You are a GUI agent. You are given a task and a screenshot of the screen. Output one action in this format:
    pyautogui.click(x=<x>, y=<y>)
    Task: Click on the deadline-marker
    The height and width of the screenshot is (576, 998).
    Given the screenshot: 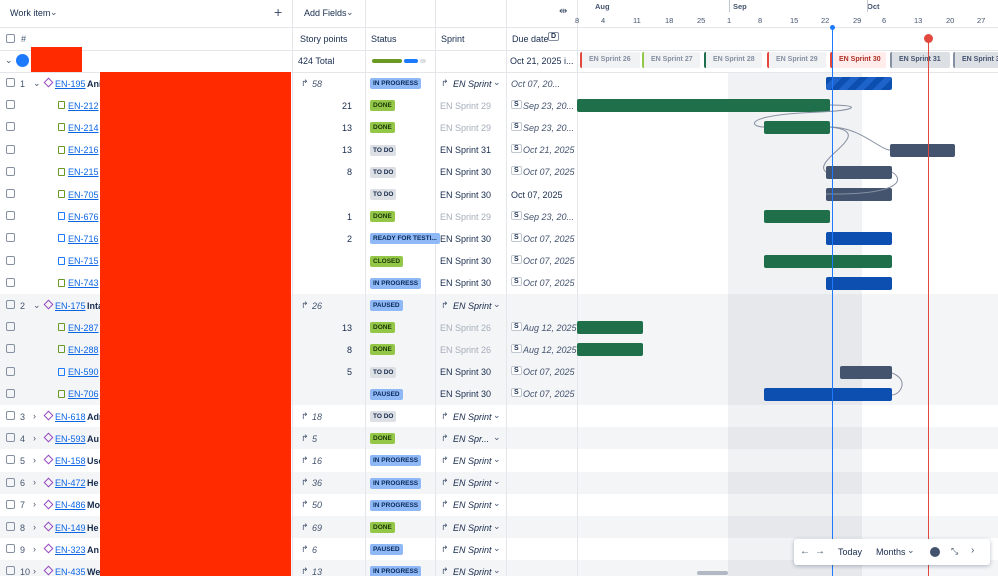 What is the action you would take?
    pyautogui.click(x=928, y=38)
    